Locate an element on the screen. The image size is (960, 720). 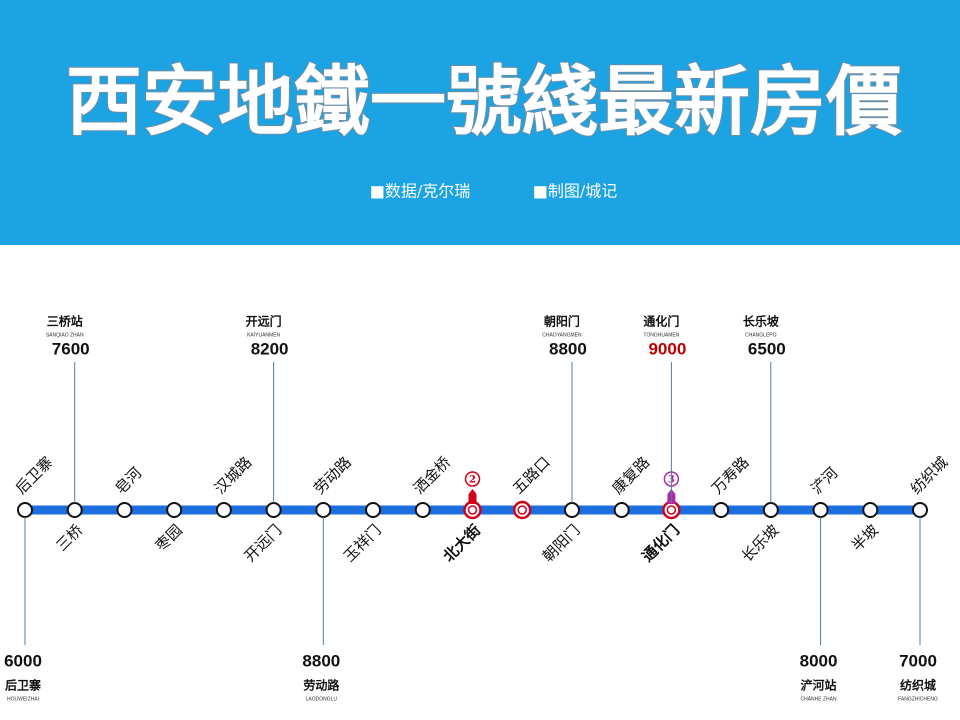
transfer-line: 2 is located at coordinates (472, 480).